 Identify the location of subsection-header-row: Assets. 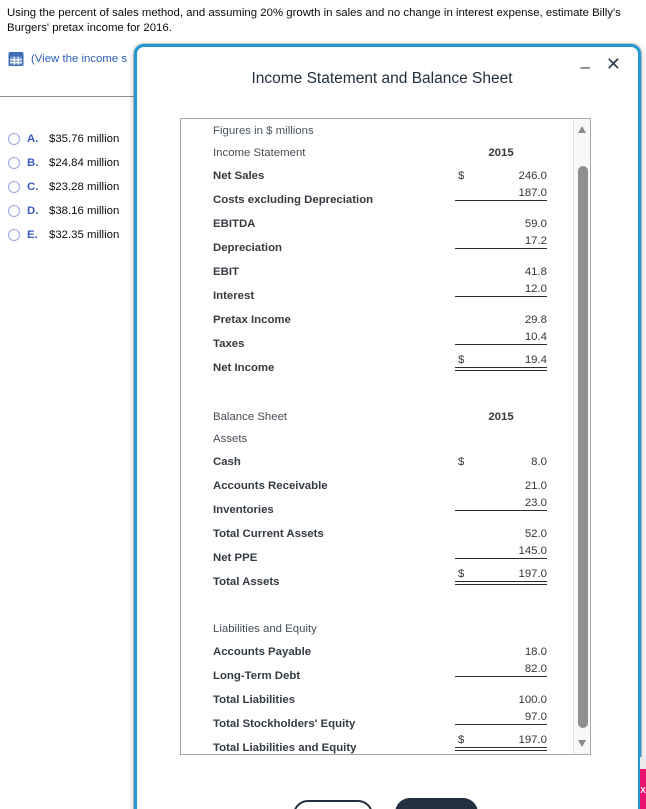
(393, 439).